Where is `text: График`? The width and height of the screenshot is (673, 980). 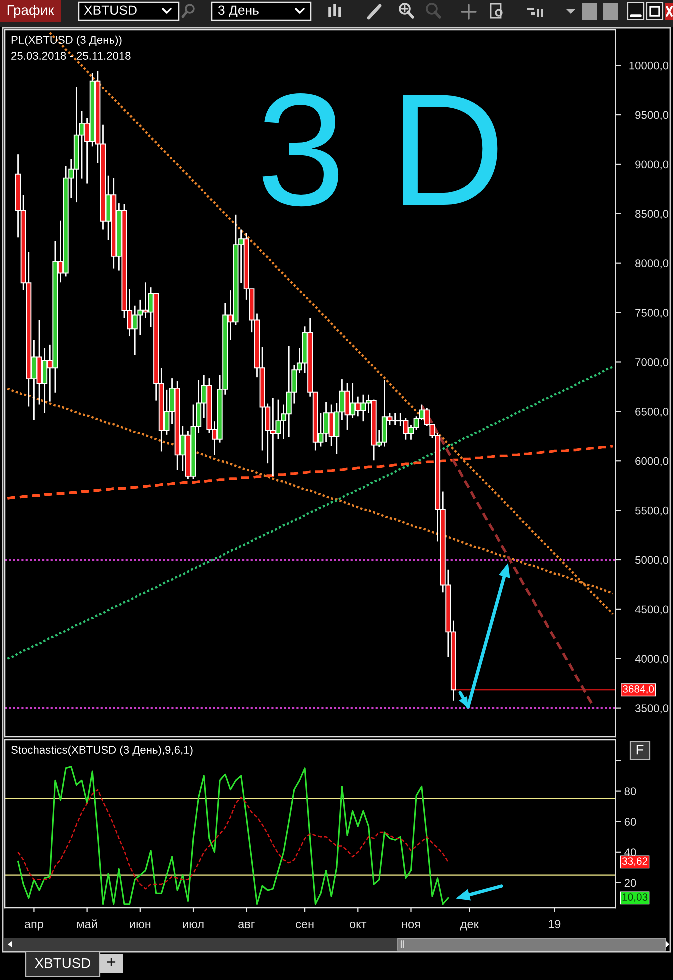
text: График is located at coordinates (31, 11).